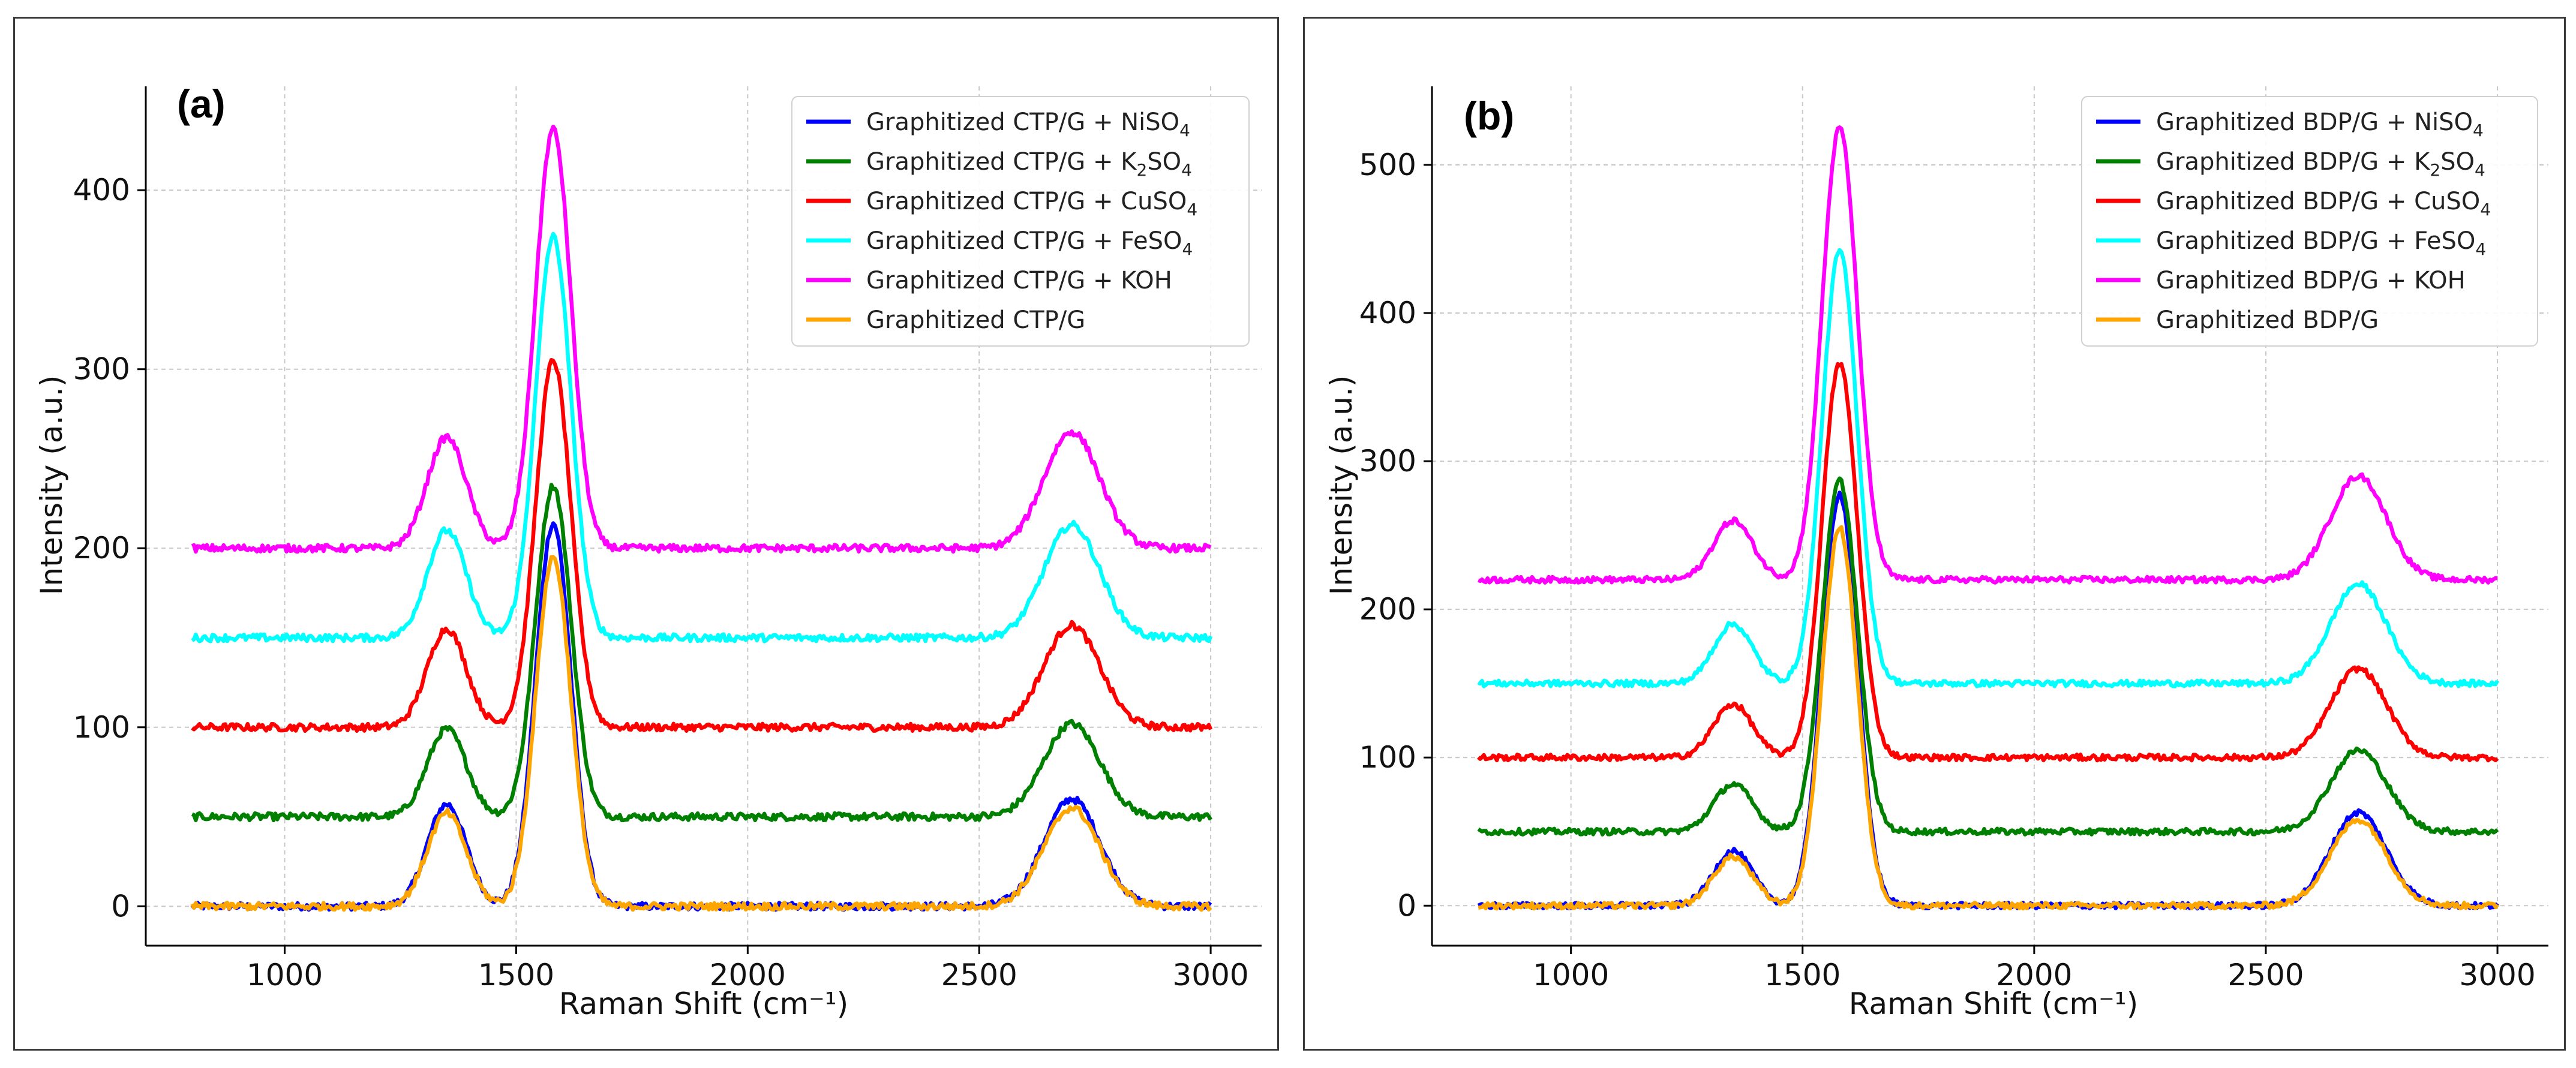 The height and width of the screenshot is (1068, 2576). What do you see at coordinates (2321, 243) in the screenshot?
I see `legend-label: Graphitized BDP/G + FeSO4` at bounding box center [2321, 243].